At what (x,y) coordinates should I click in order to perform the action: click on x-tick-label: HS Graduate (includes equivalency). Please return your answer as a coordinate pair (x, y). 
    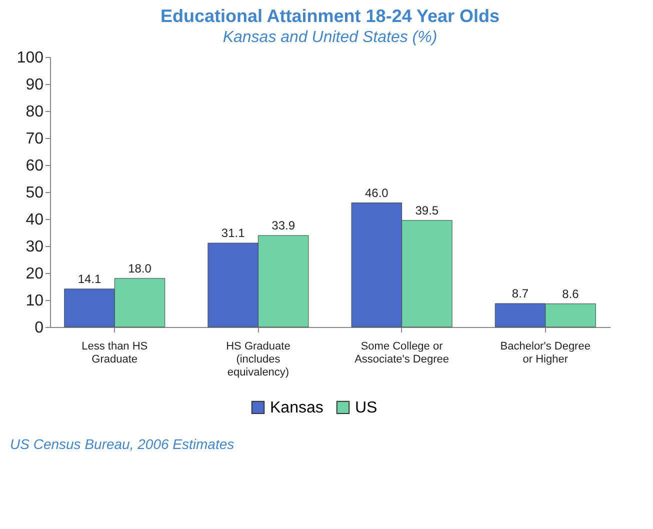
    Looking at the image, I should click on (258, 359).